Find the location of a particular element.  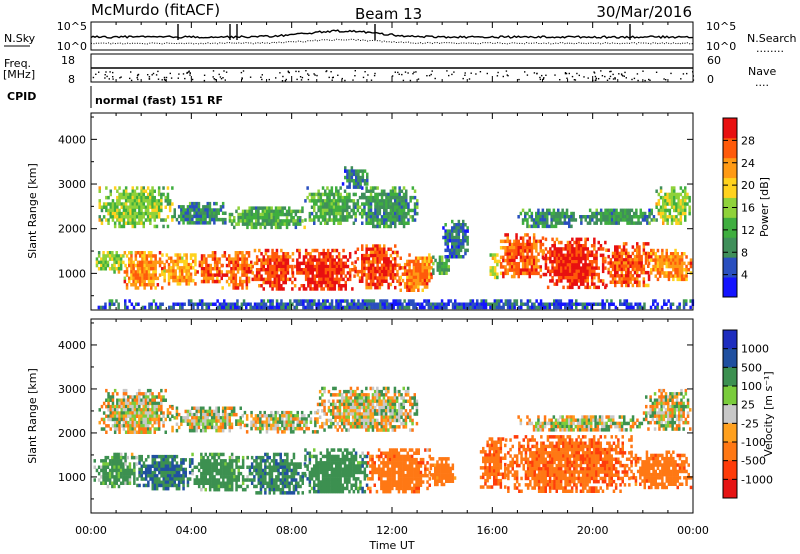

velocity-colorbar: 1000 500 100 25 -25 -100 -500 -1000 is located at coordinates (748, 414).